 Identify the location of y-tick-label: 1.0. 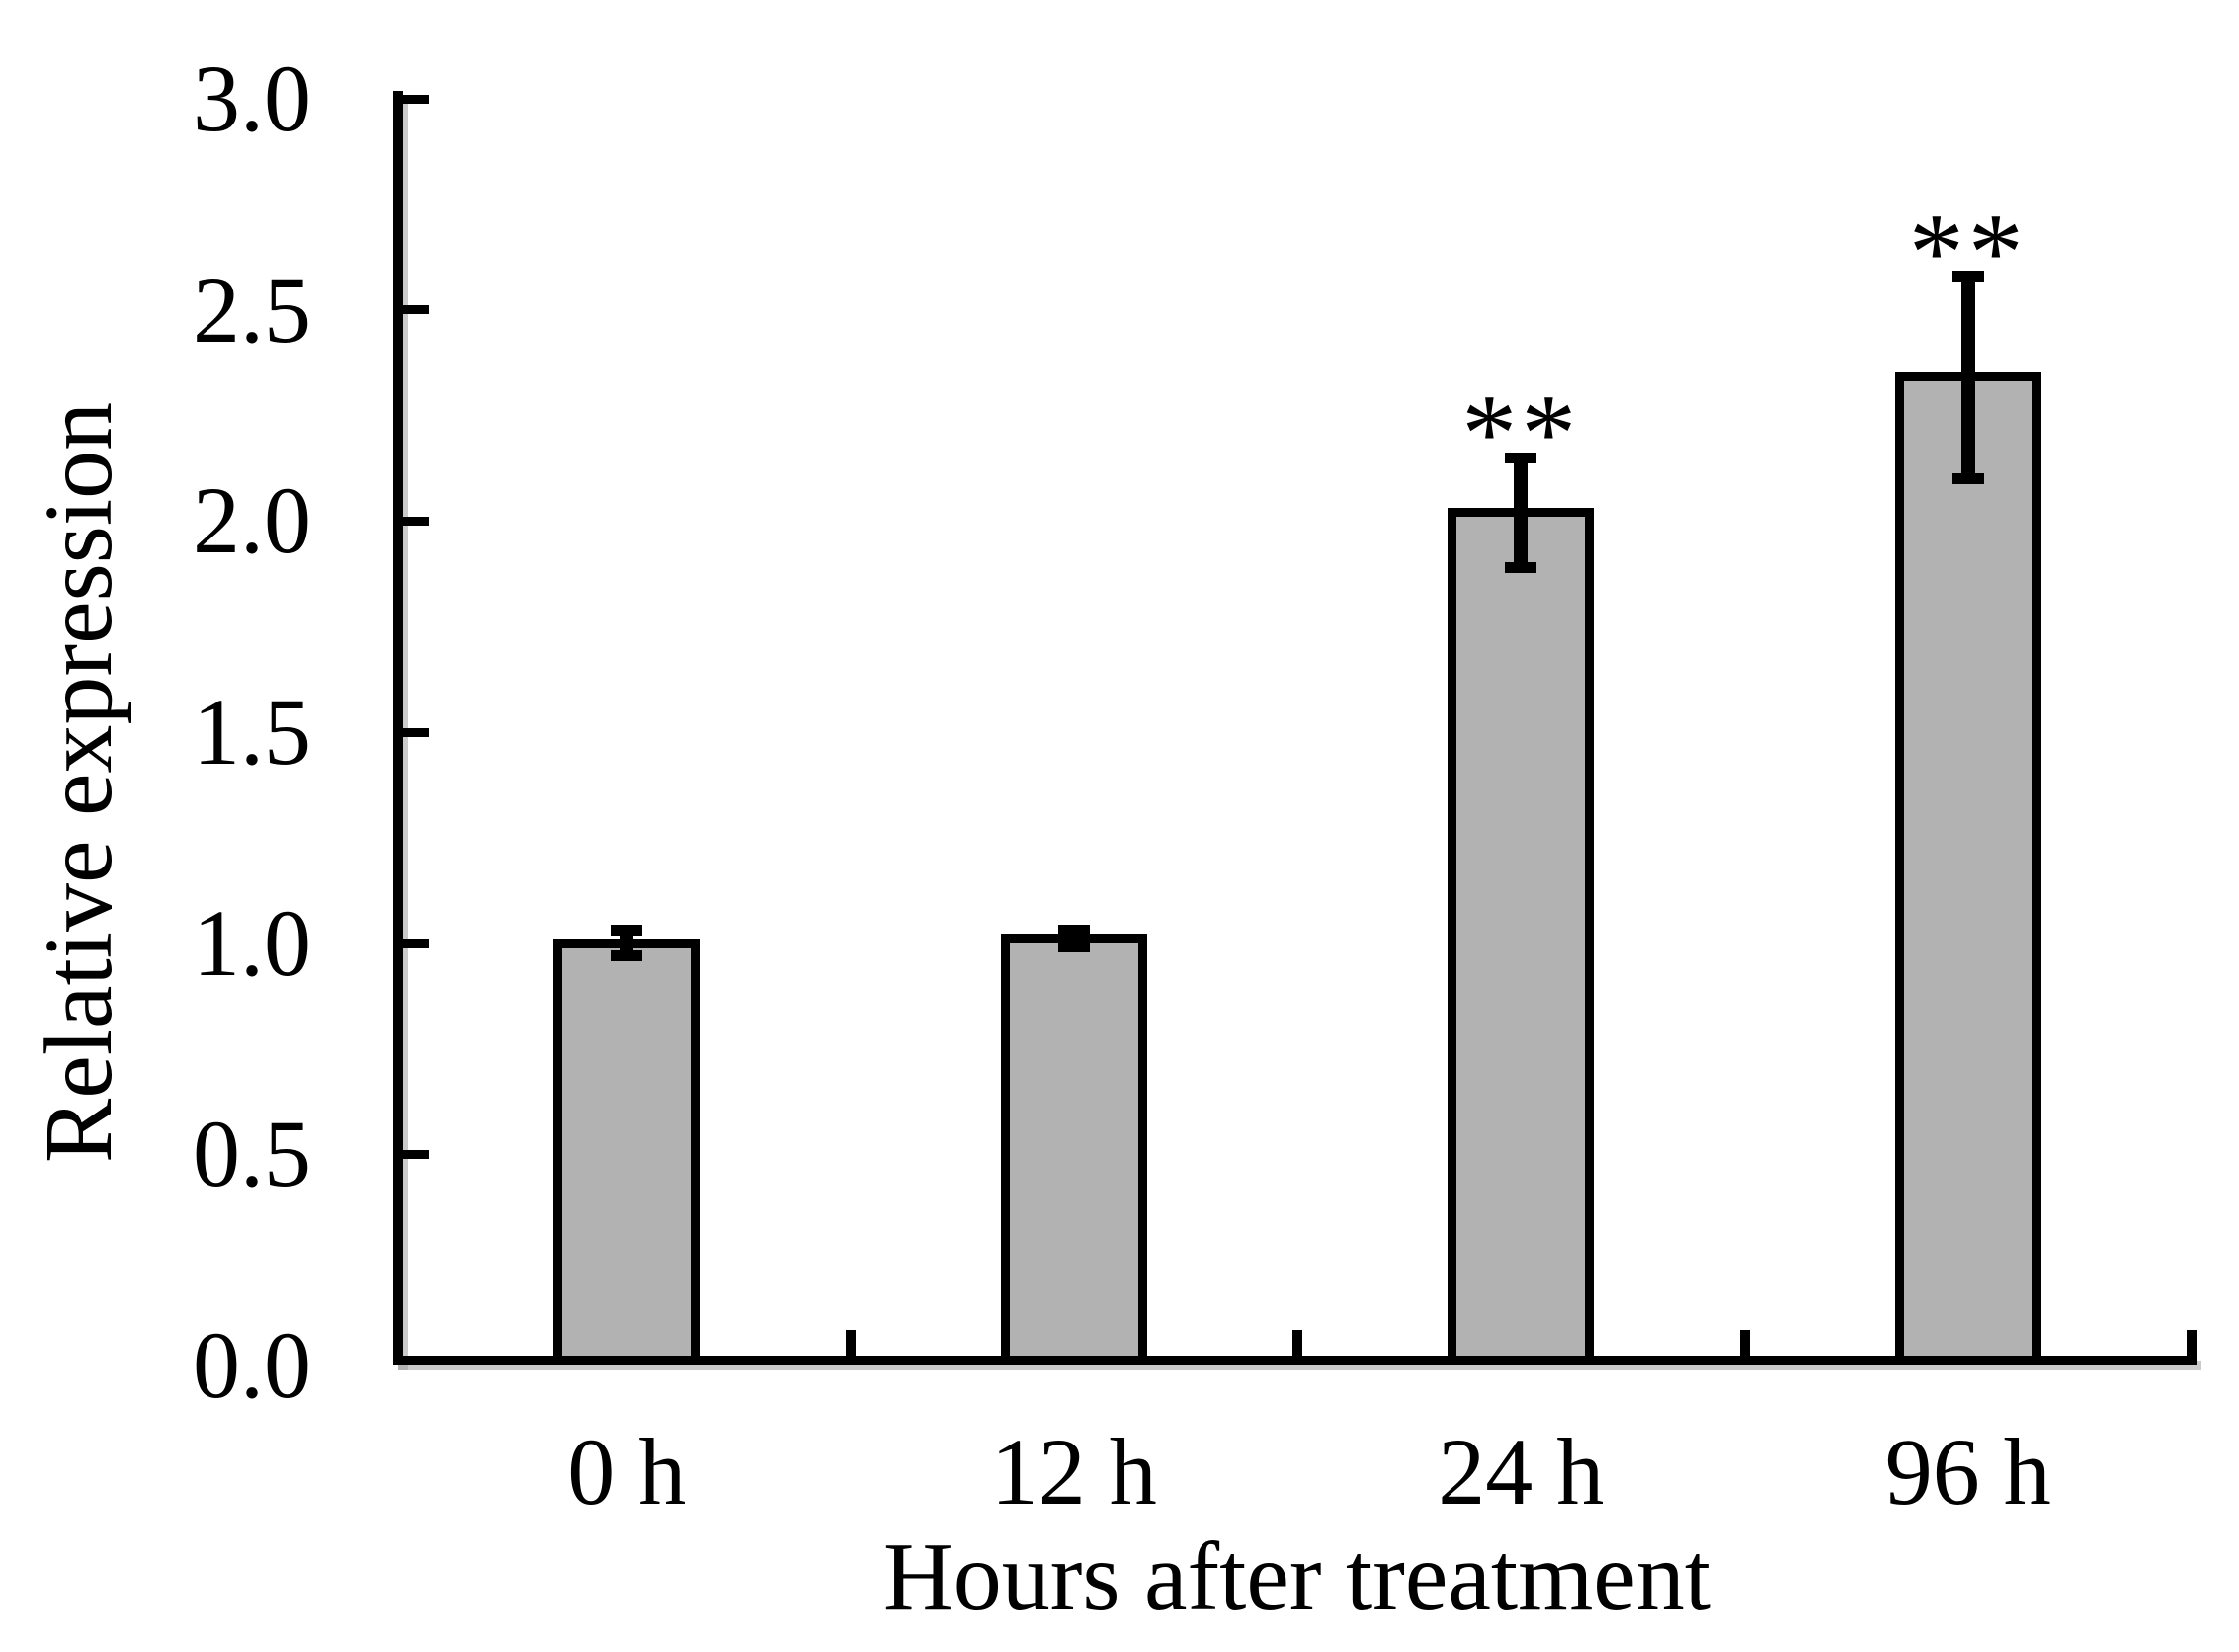
(252, 942).